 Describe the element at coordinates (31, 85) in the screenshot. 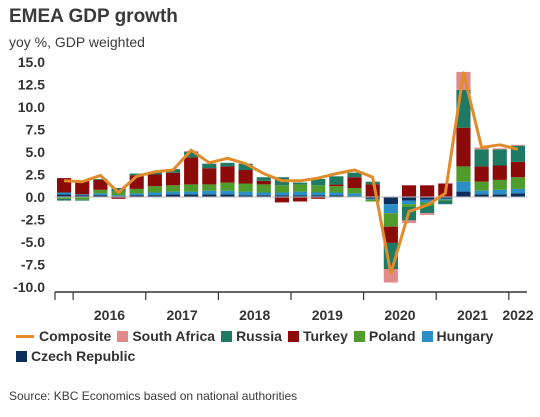

I see `y-tick-label: 12.5` at that location.